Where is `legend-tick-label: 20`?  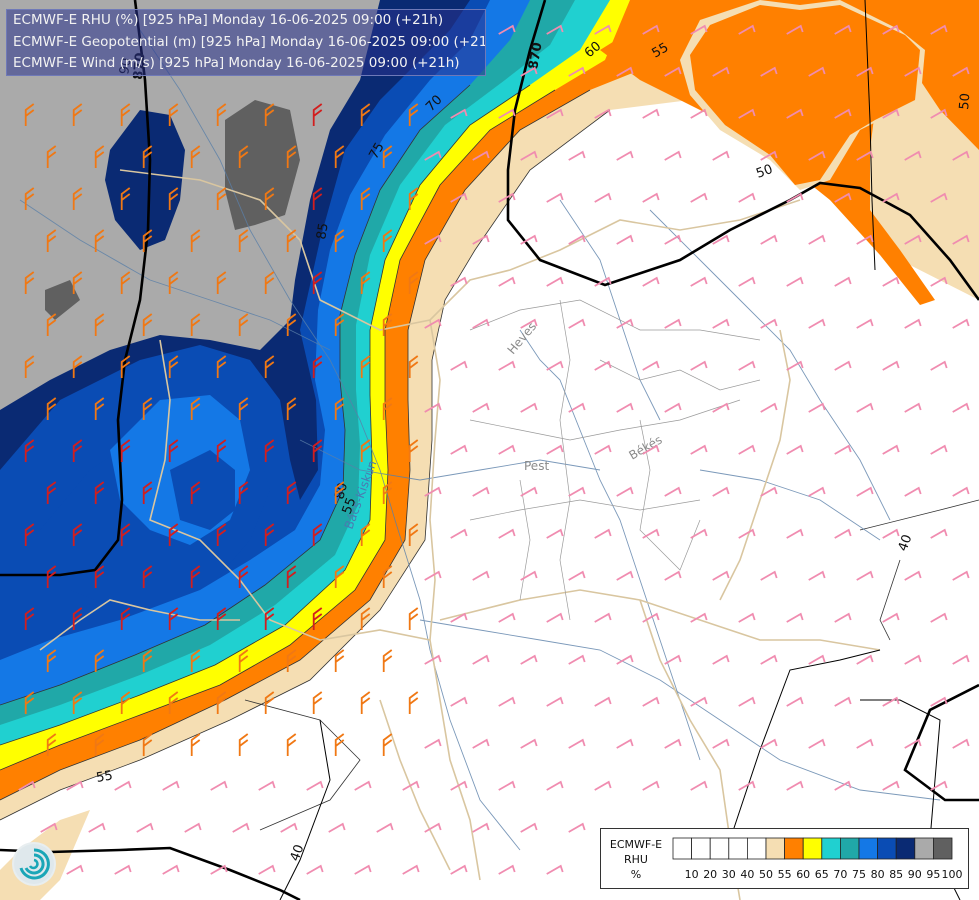
legend-tick-label: 20 is located at coordinates (710, 874).